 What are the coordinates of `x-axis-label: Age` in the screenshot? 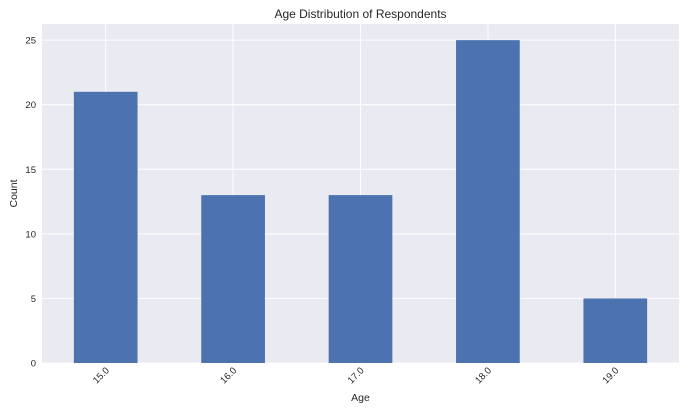 It's located at (360, 398).